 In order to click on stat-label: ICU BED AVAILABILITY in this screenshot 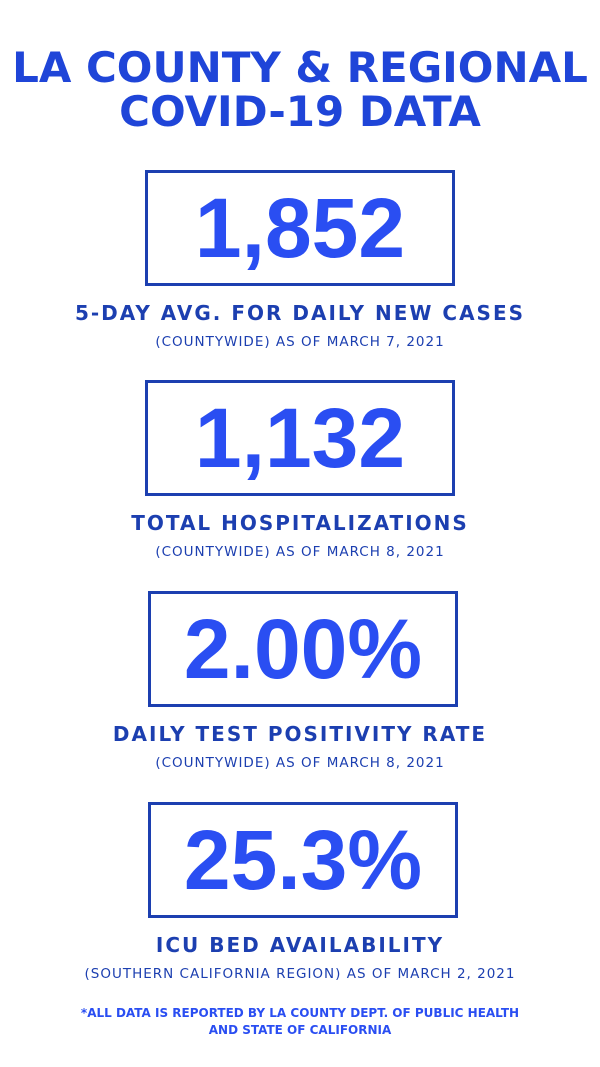, I will do `click(300, 945)`.